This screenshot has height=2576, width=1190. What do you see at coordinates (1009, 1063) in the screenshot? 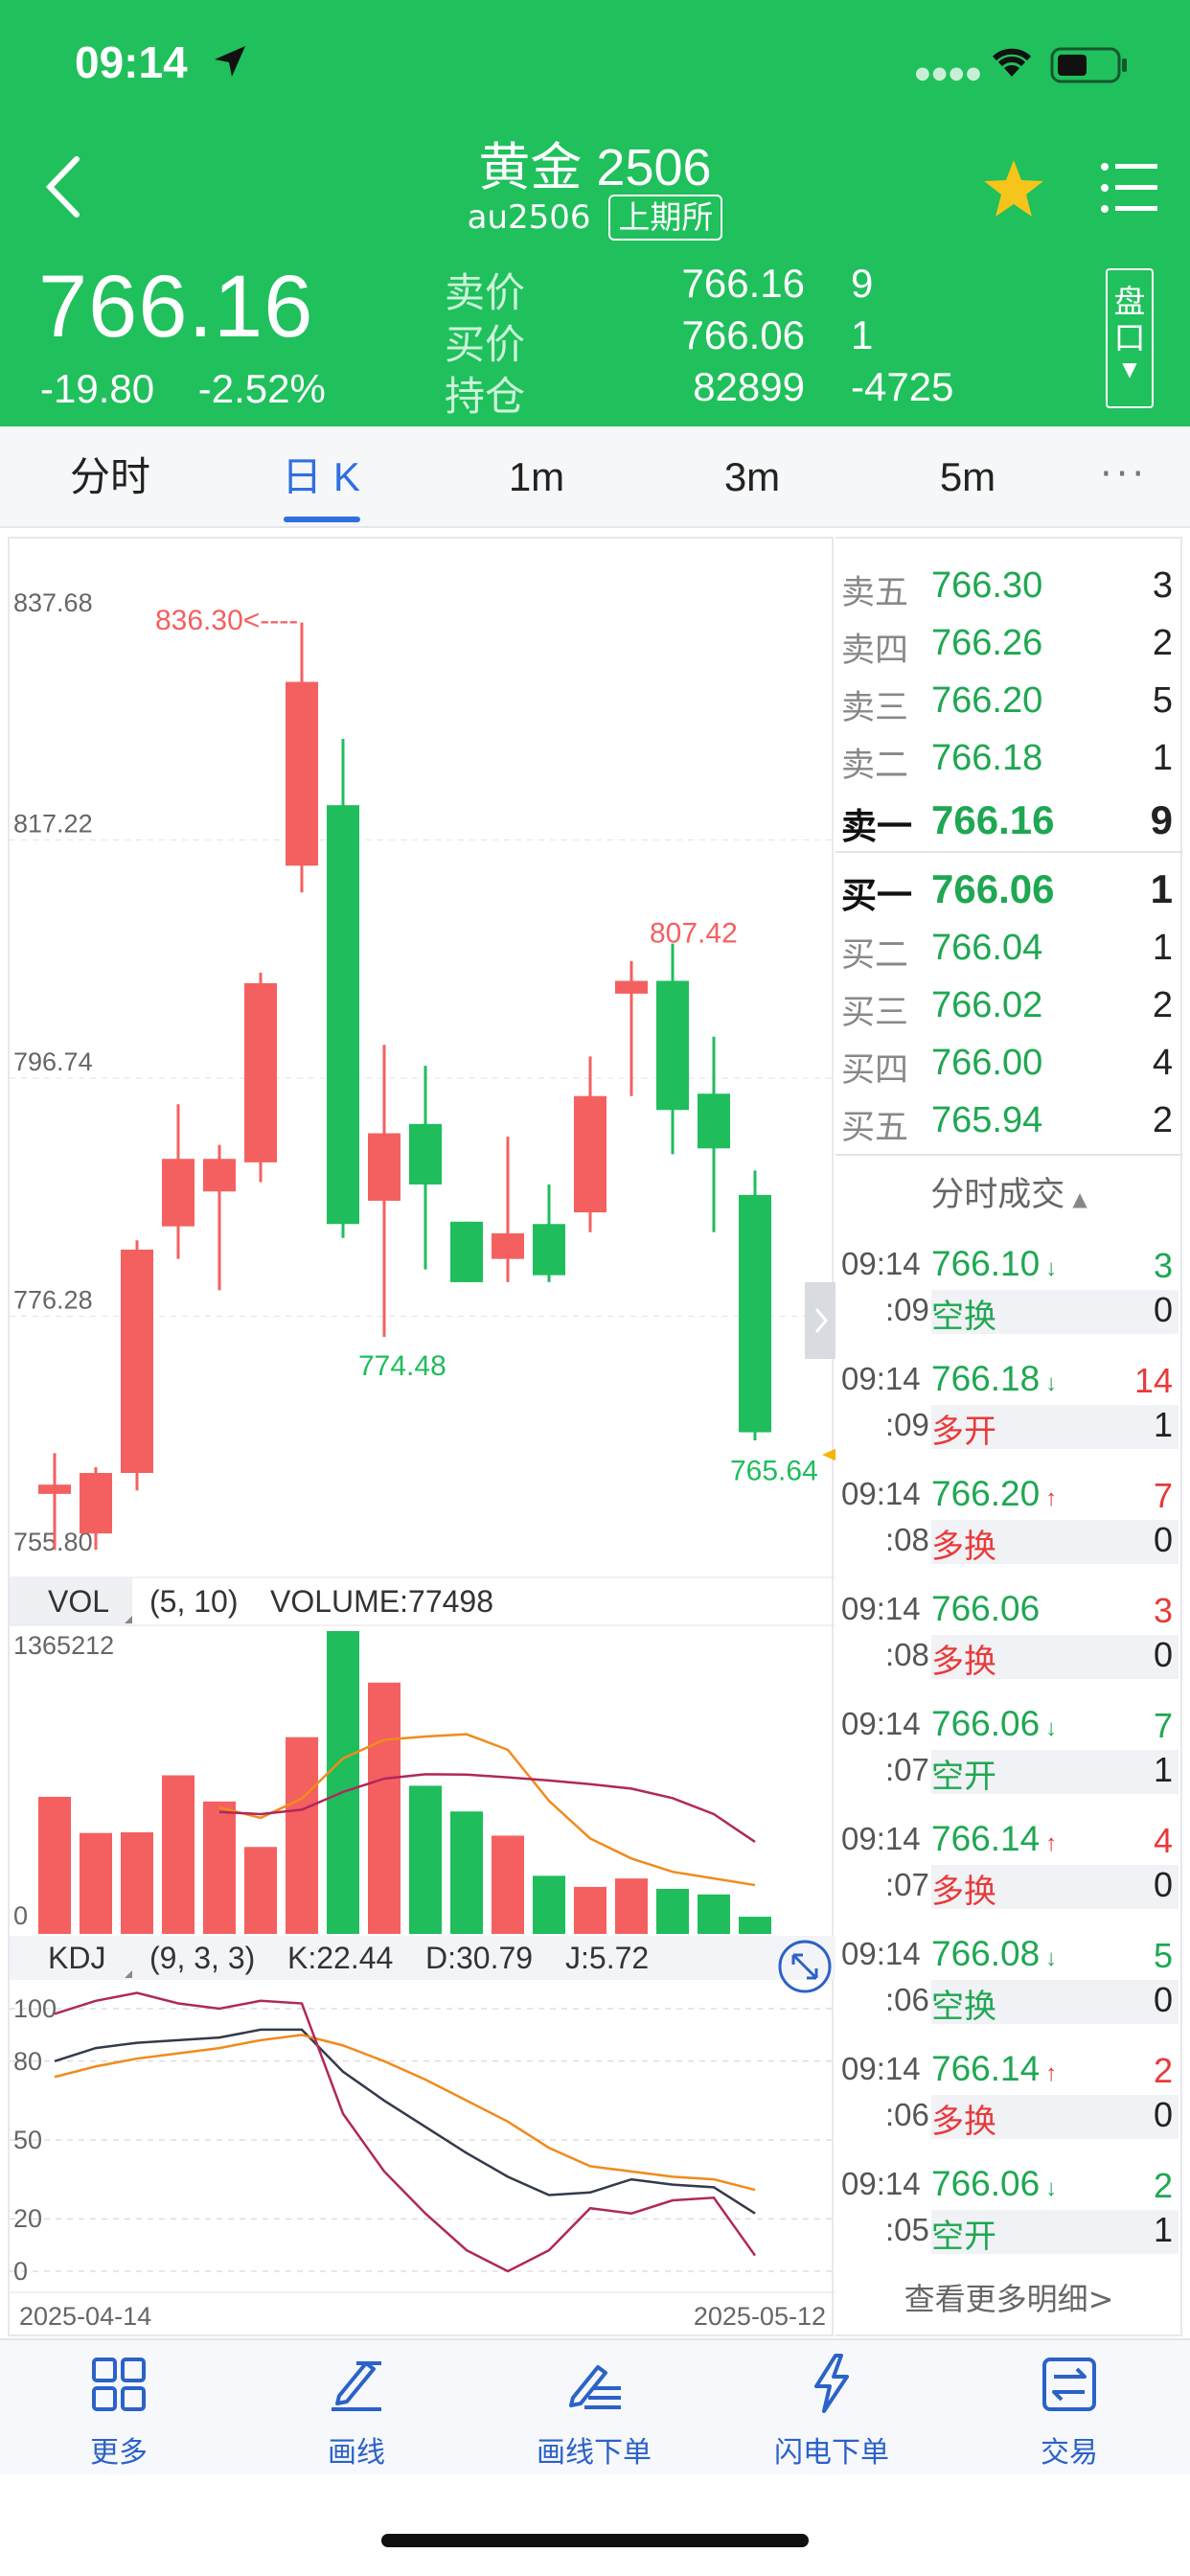
I see `bid-level-row: 买四 766.00 4` at bounding box center [1009, 1063].